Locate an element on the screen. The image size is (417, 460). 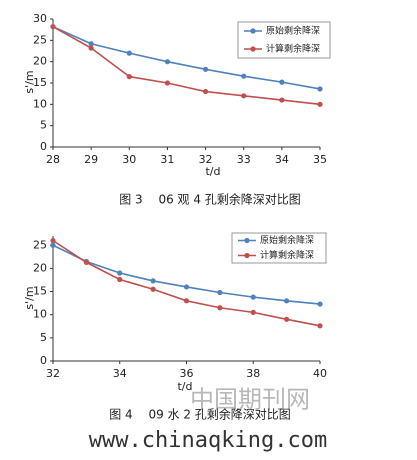
caption: 图 4 09 水 2 孔剩余降深对比图 is located at coordinates (200, 414).